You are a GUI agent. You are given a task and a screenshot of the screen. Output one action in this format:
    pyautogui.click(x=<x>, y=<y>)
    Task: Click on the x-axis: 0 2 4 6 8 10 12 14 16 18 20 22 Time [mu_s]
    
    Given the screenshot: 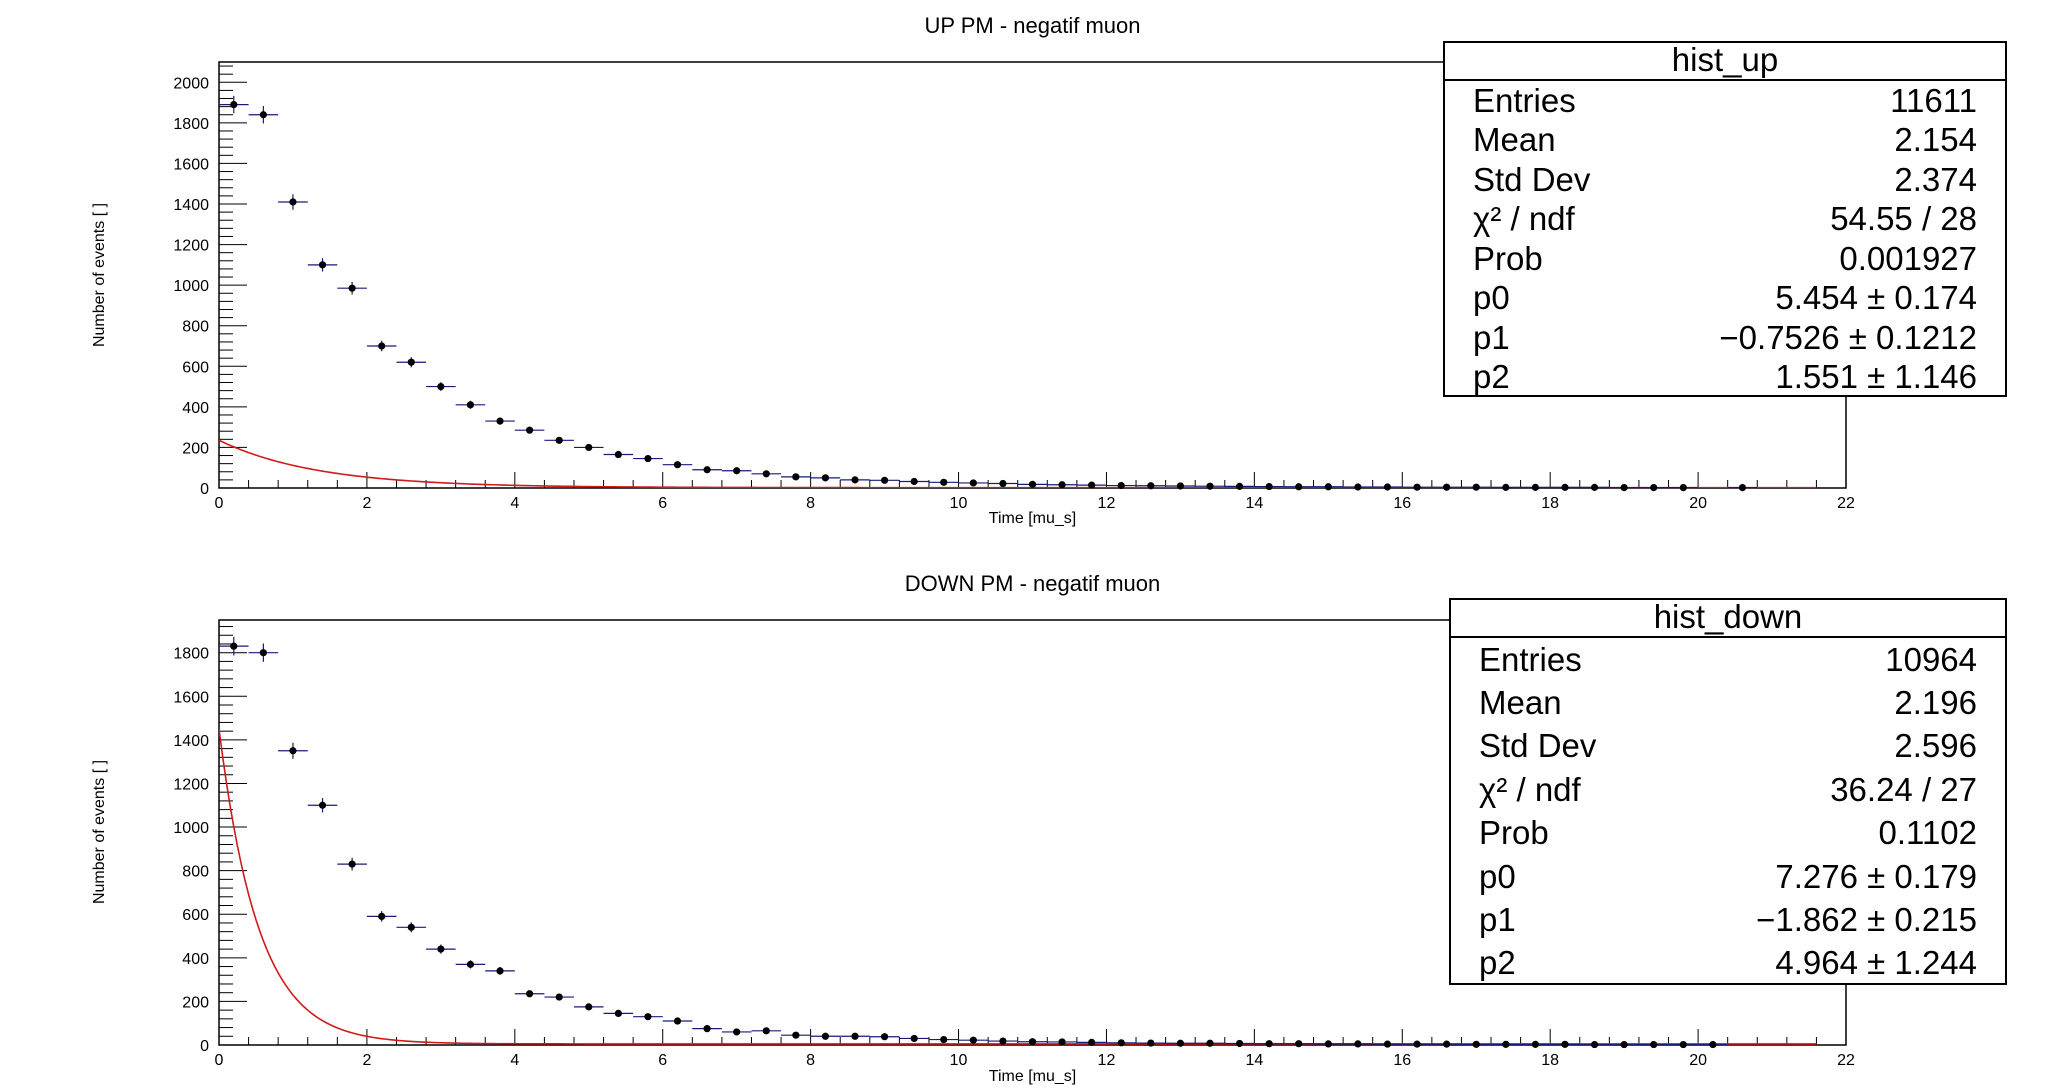 What is the action you would take?
    pyautogui.click(x=1035, y=499)
    